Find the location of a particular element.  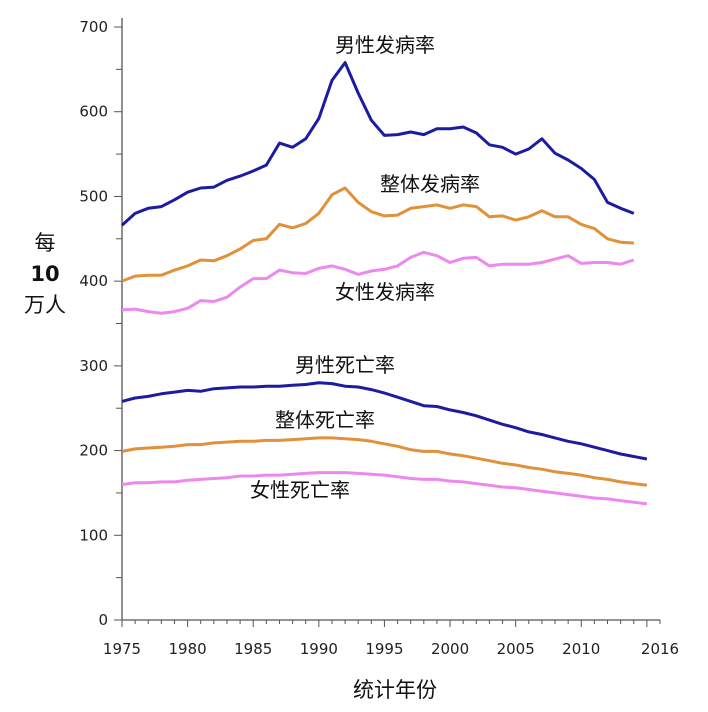

y-tick-label: 200 is located at coordinates (93, 451).